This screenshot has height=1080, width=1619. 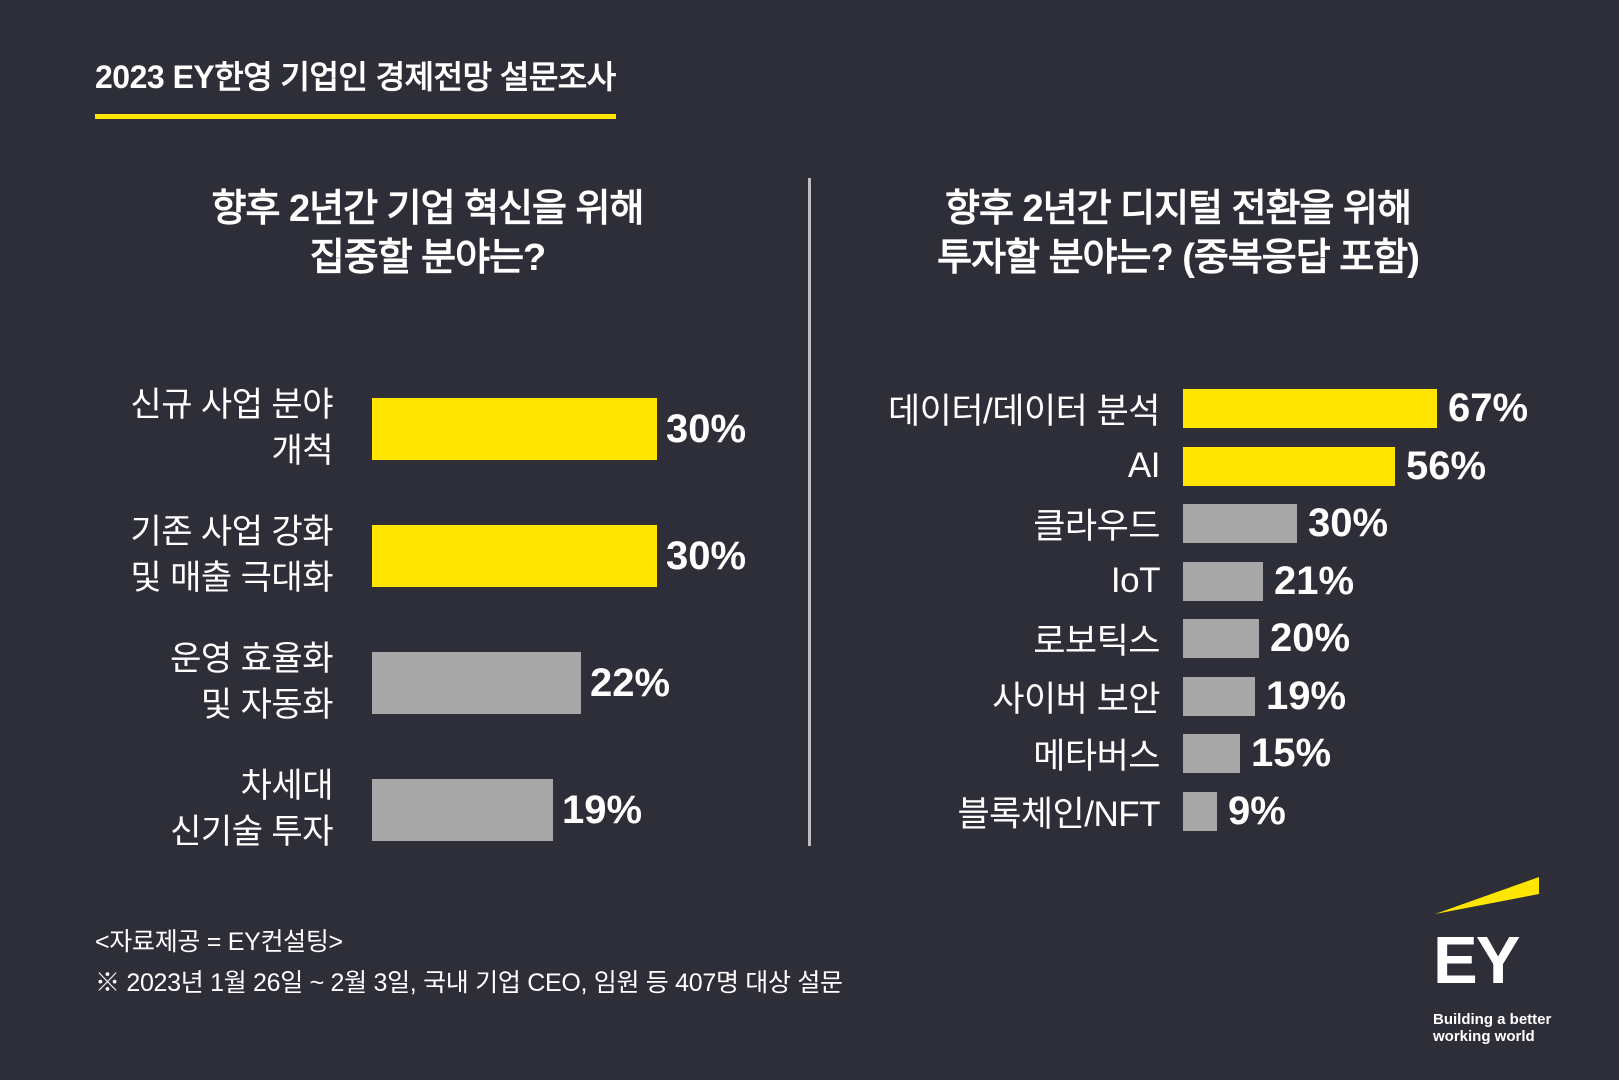 I want to click on chart-title-line: 집중할 분야는?, so click(x=428, y=258).